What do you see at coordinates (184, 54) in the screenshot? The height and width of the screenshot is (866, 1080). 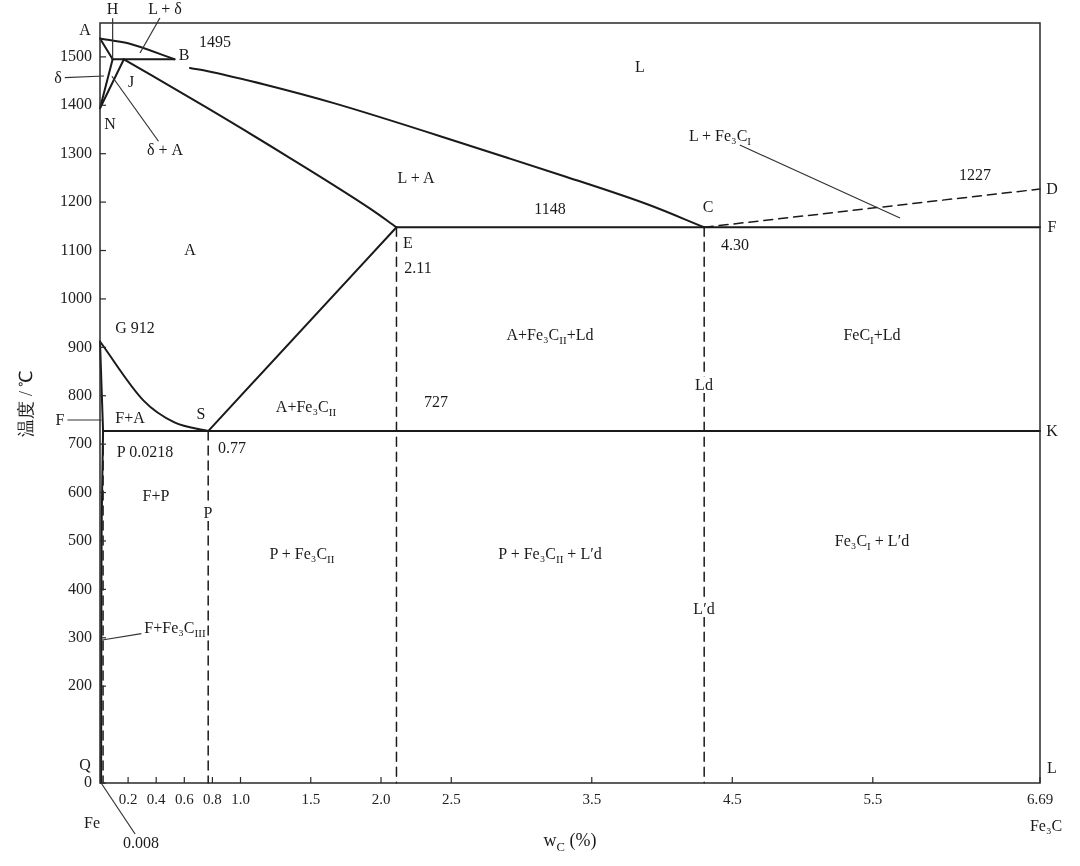 I see `annotation: B` at bounding box center [184, 54].